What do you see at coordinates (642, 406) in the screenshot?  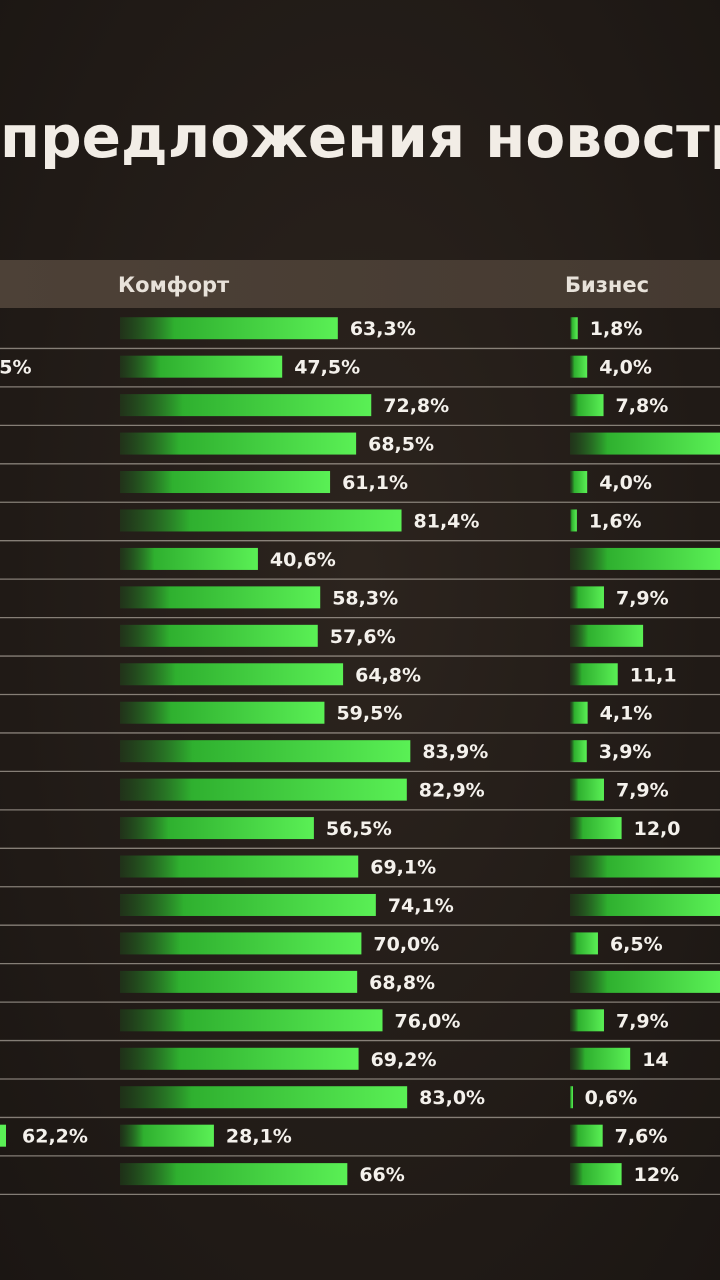 I see `label-business: 7,8%` at bounding box center [642, 406].